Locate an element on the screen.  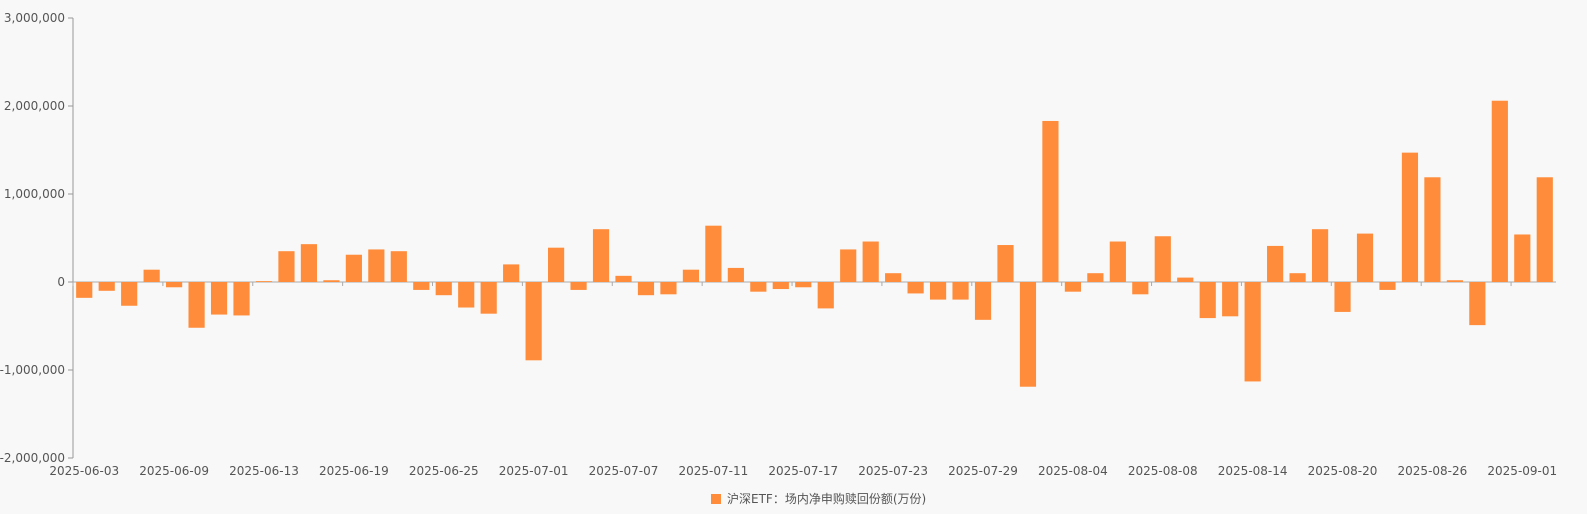
y-tick-label: 2,000,000 is located at coordinates (34, 106).